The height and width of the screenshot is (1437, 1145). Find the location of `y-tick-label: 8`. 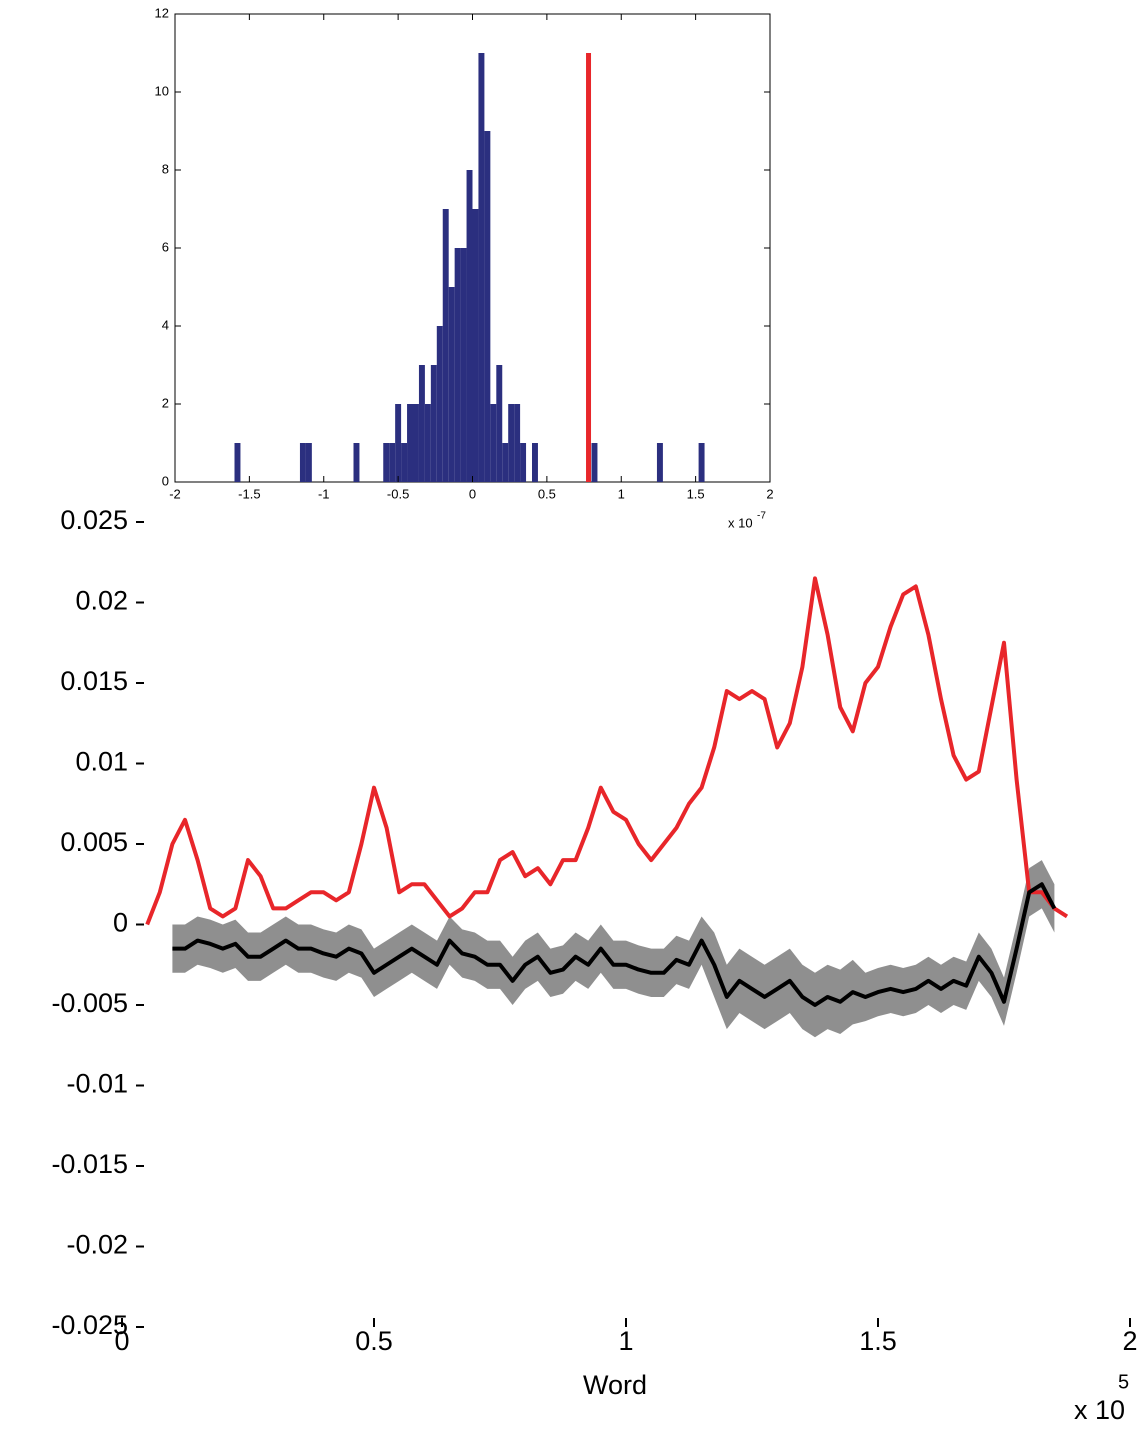

y-tick-label: 8 is located at coordinates (165, 168).